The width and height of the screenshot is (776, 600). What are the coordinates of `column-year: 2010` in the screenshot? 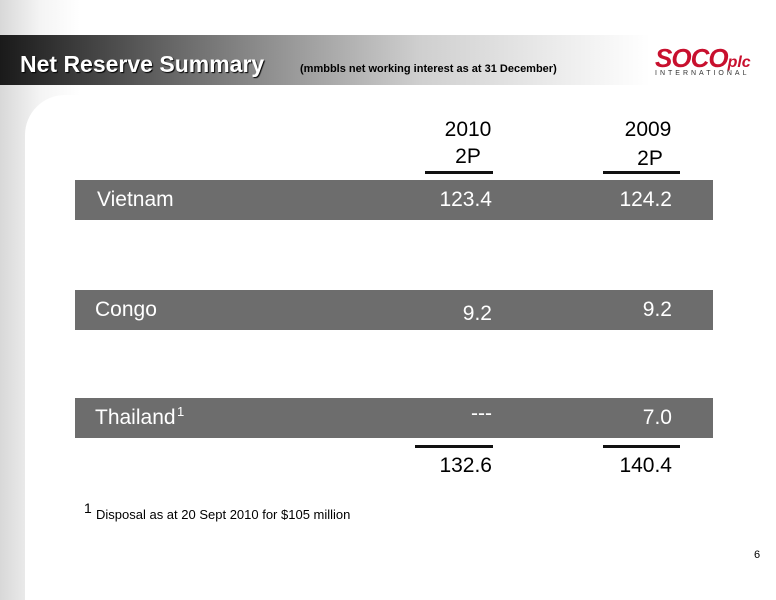 It's located at (468, 129).